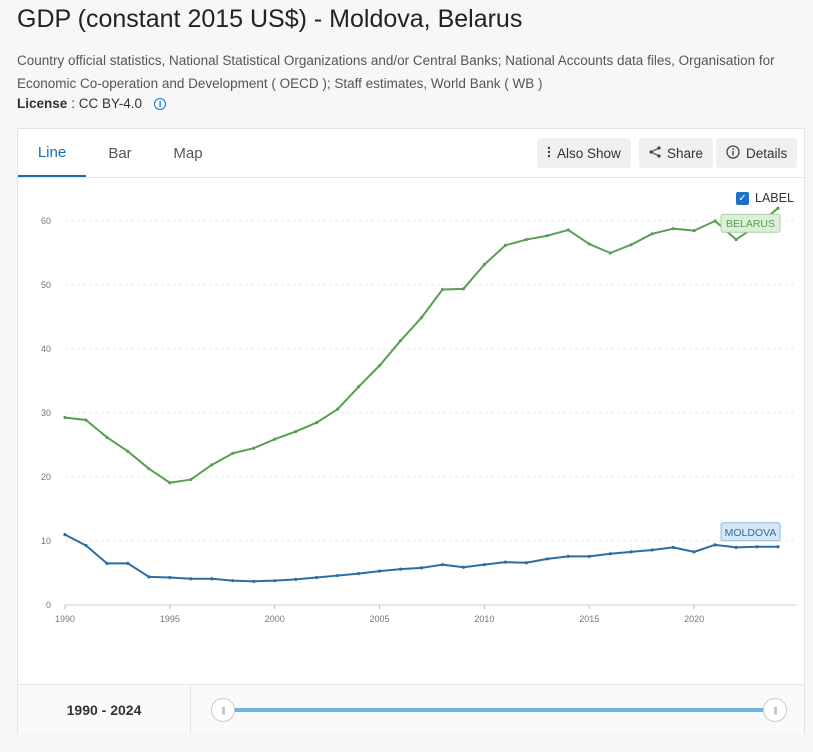 The width and height of the screenshot is (813, 752). I want to click on tab-line: Line, so click(52, 153).